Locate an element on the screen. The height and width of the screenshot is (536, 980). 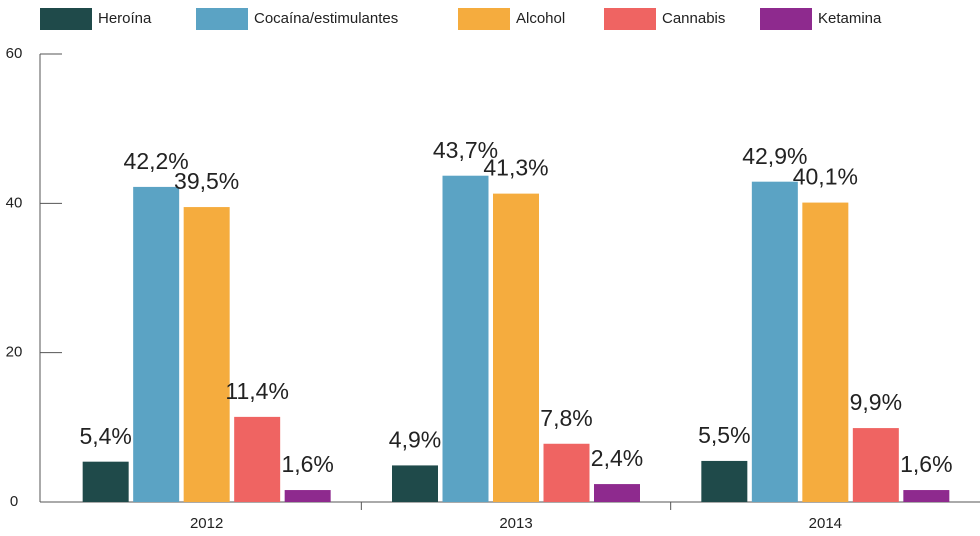
value-label: 4,9% is located at coordinates (415, 439).